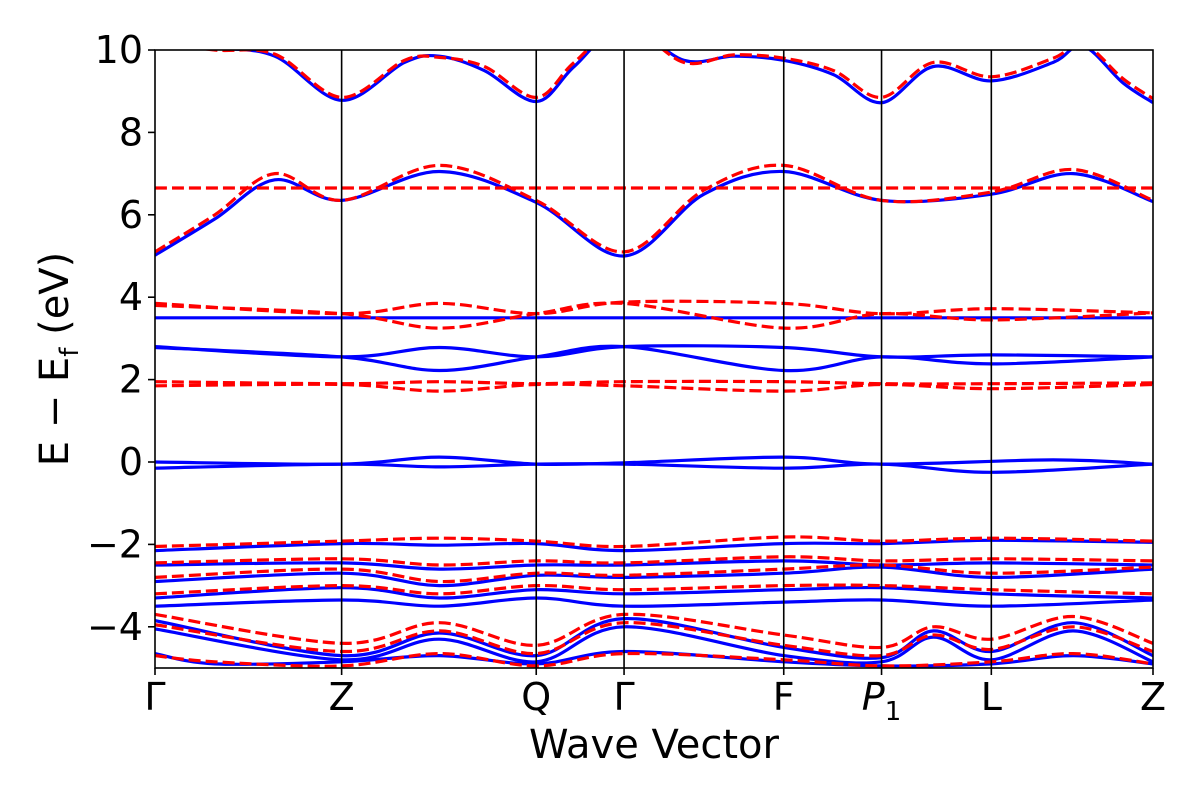 Image resolution: width=1200 pixels, height=800 pixels. Describe the element at coordinates (131, 380) in the screenshot. I see `y-tick-label: 2` at that location.